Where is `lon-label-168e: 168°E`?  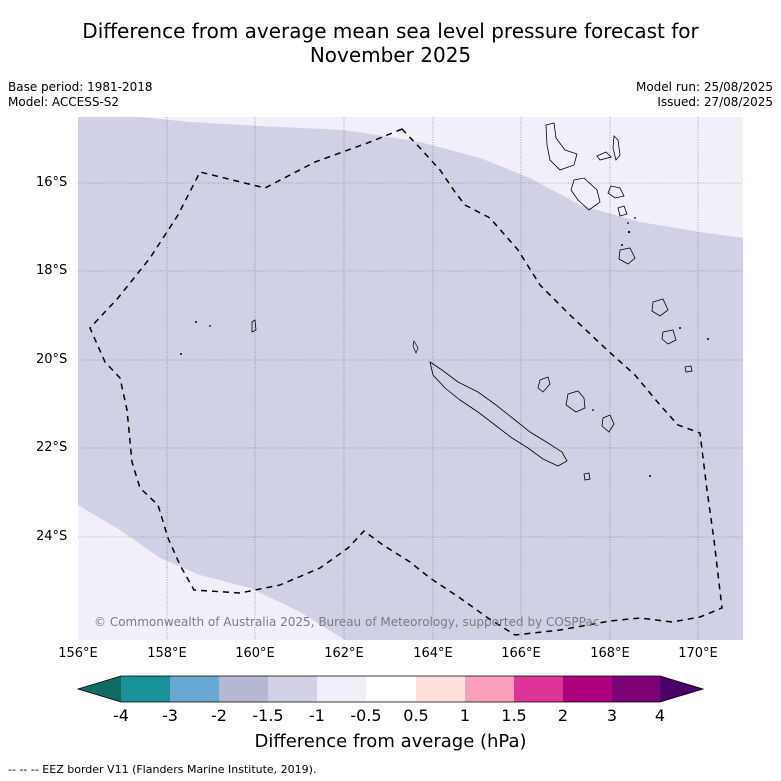 lon-label-168e: 168°E is located at coordinates (610, 653).